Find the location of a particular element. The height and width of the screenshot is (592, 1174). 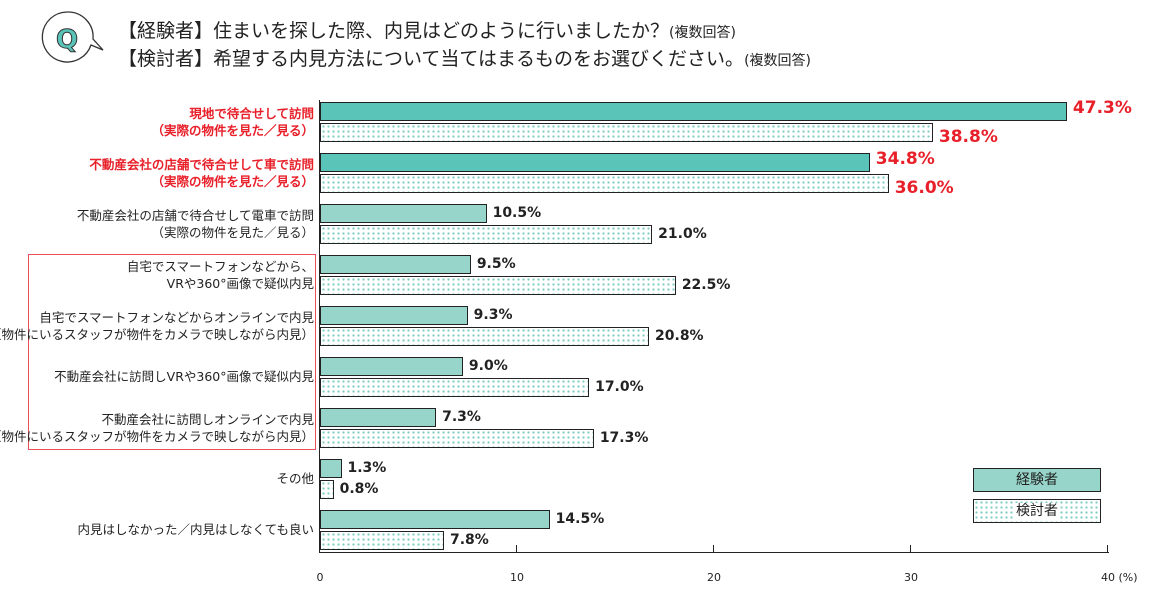

x-axis is located at coordinates (714, 552).